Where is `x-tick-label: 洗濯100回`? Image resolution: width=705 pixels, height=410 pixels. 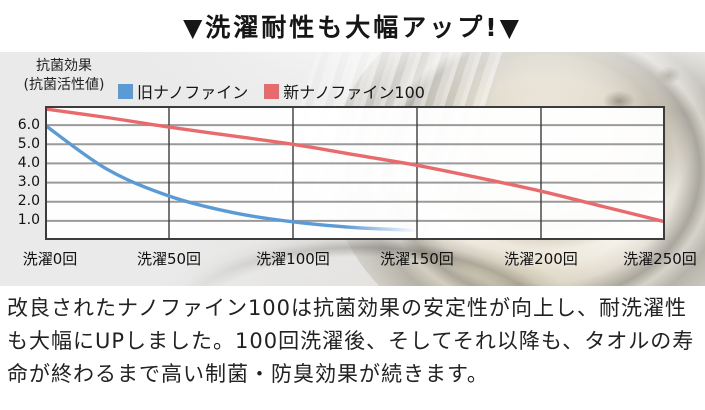 x-tick-label: 洗濯100回 is located at coordinates (293, 259).